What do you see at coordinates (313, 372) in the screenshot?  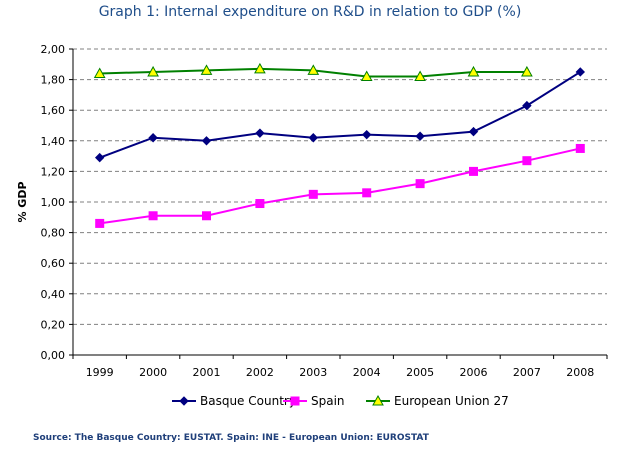 I see `x-tick-label: 2003` at bounding box center [313, 372].